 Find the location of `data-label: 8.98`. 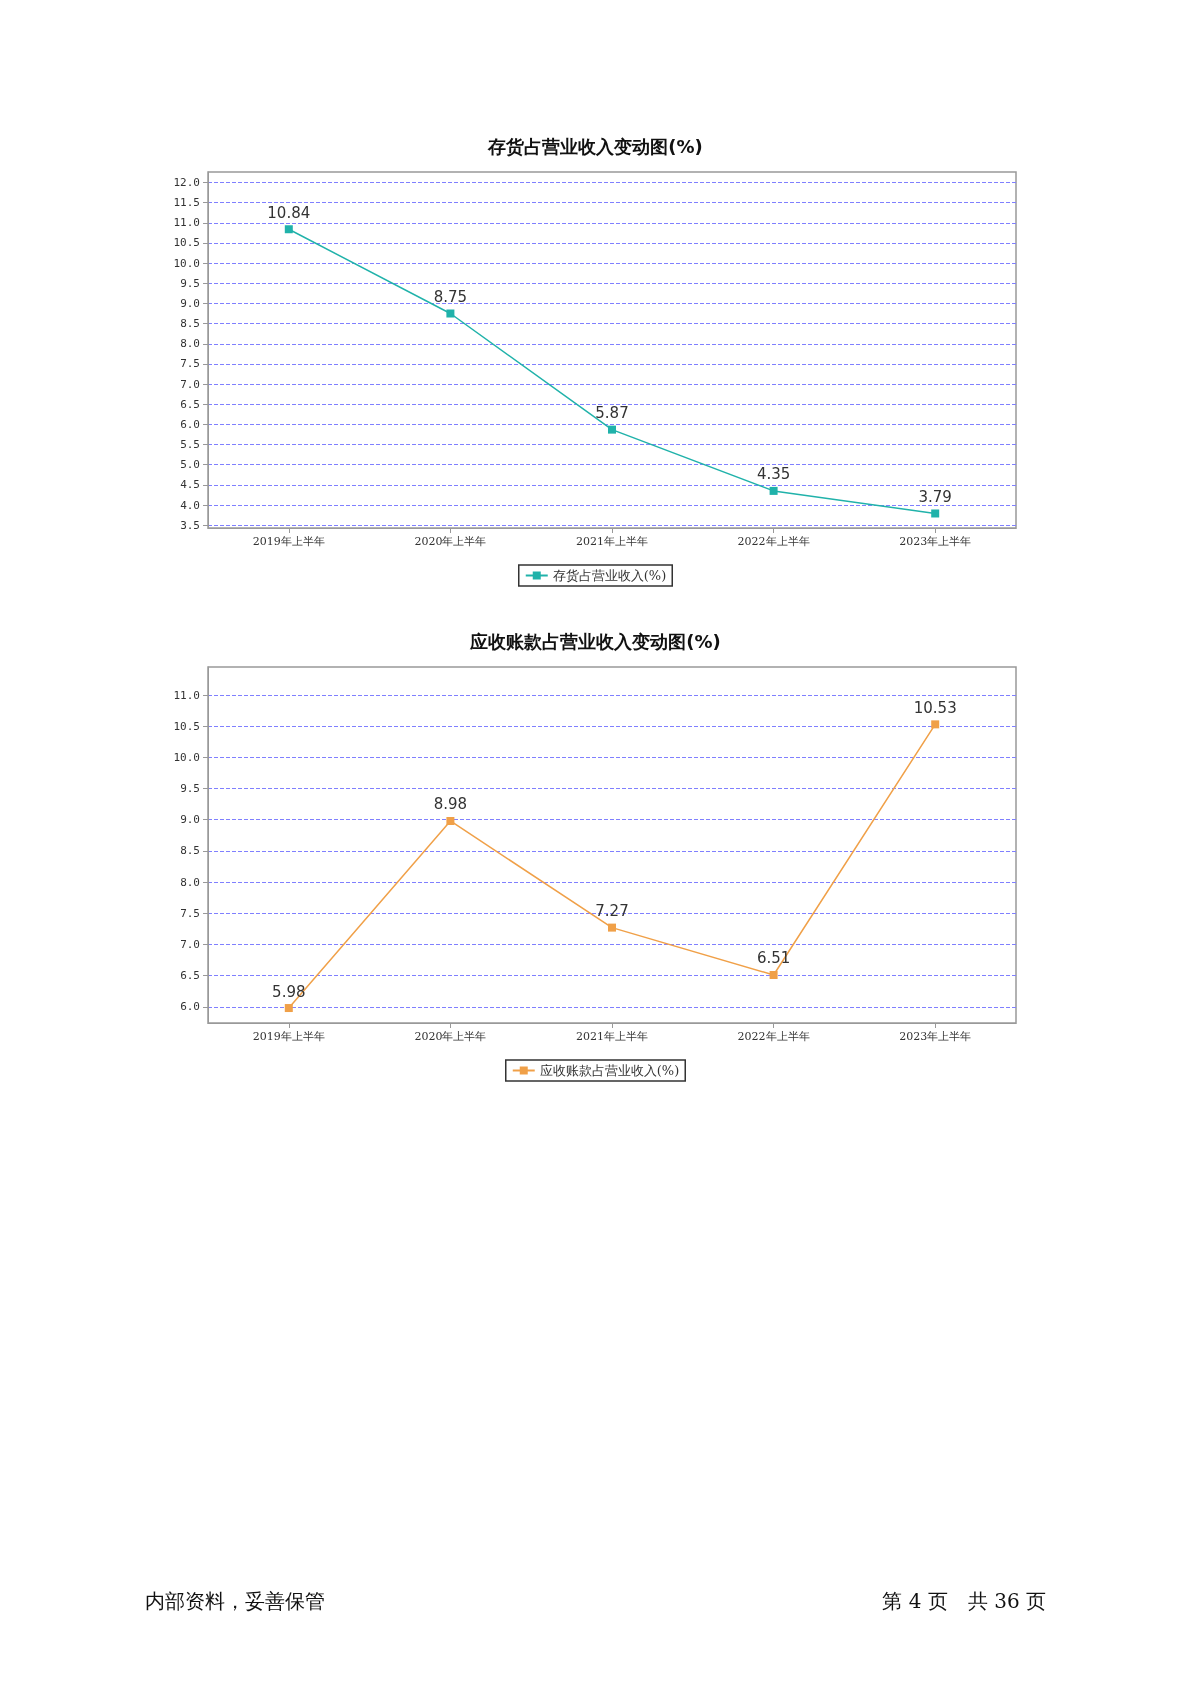

data-label: 8.98 is located at coordinates (450, 804).